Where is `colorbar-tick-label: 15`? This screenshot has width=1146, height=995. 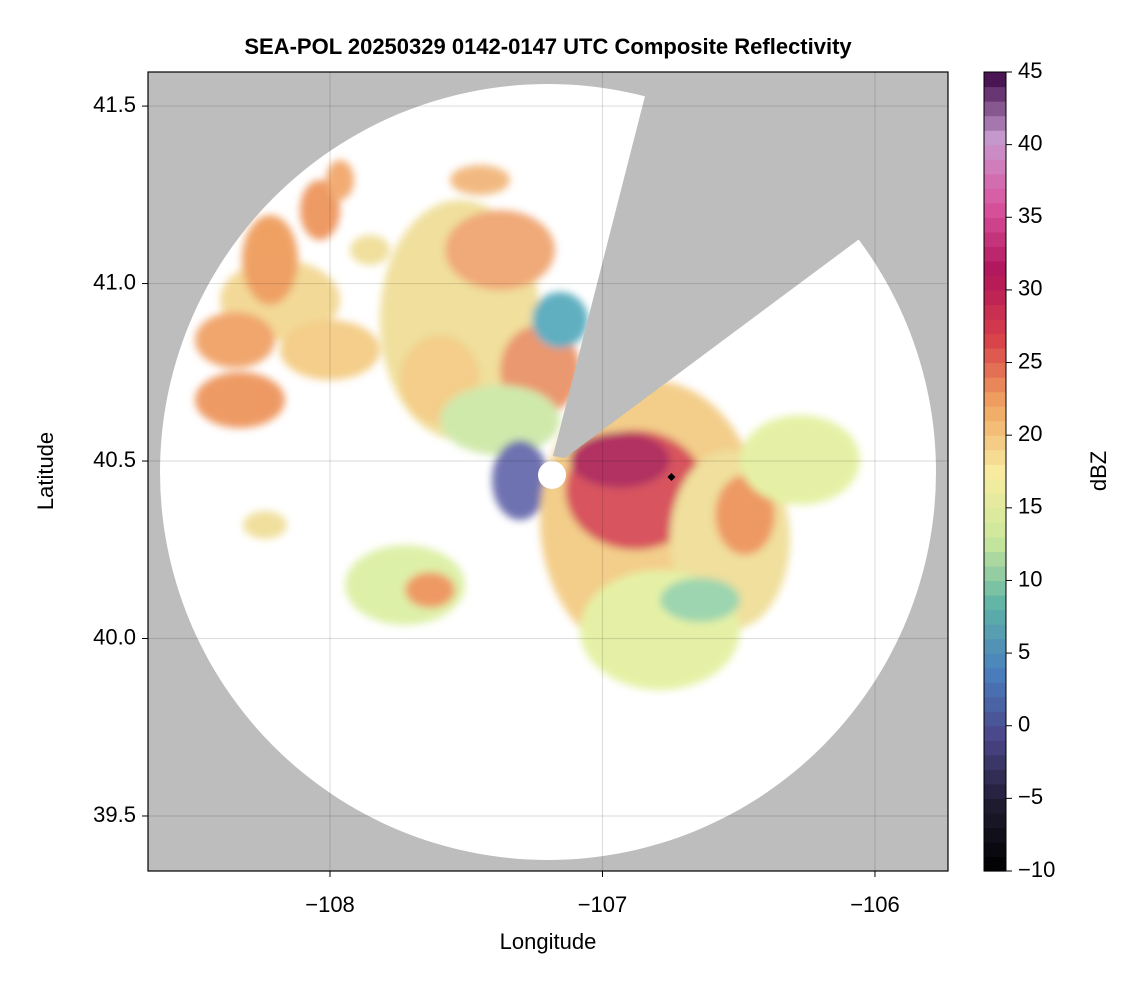 colorbar-tick-label: 15 is located at coordinates (1030, 506).